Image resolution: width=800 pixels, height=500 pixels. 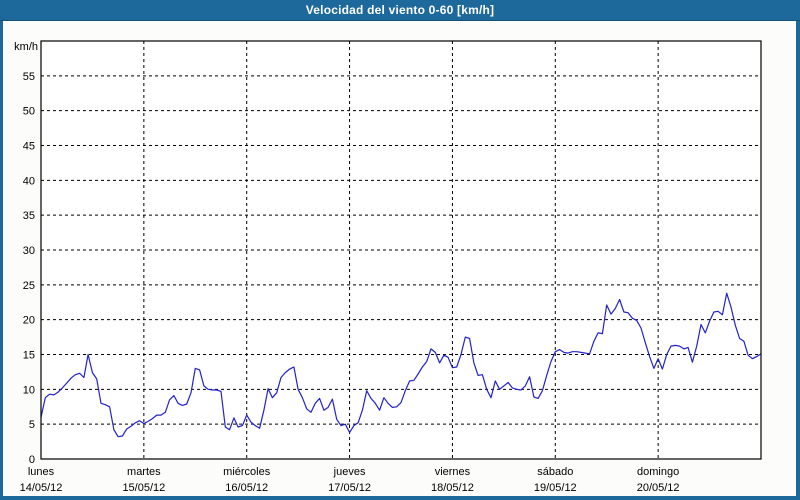 What do you see at coordinates (658, 488) in the screenshot?
I see `x-axis-date-label: 20/05/12` at bounding box center [658, 488].